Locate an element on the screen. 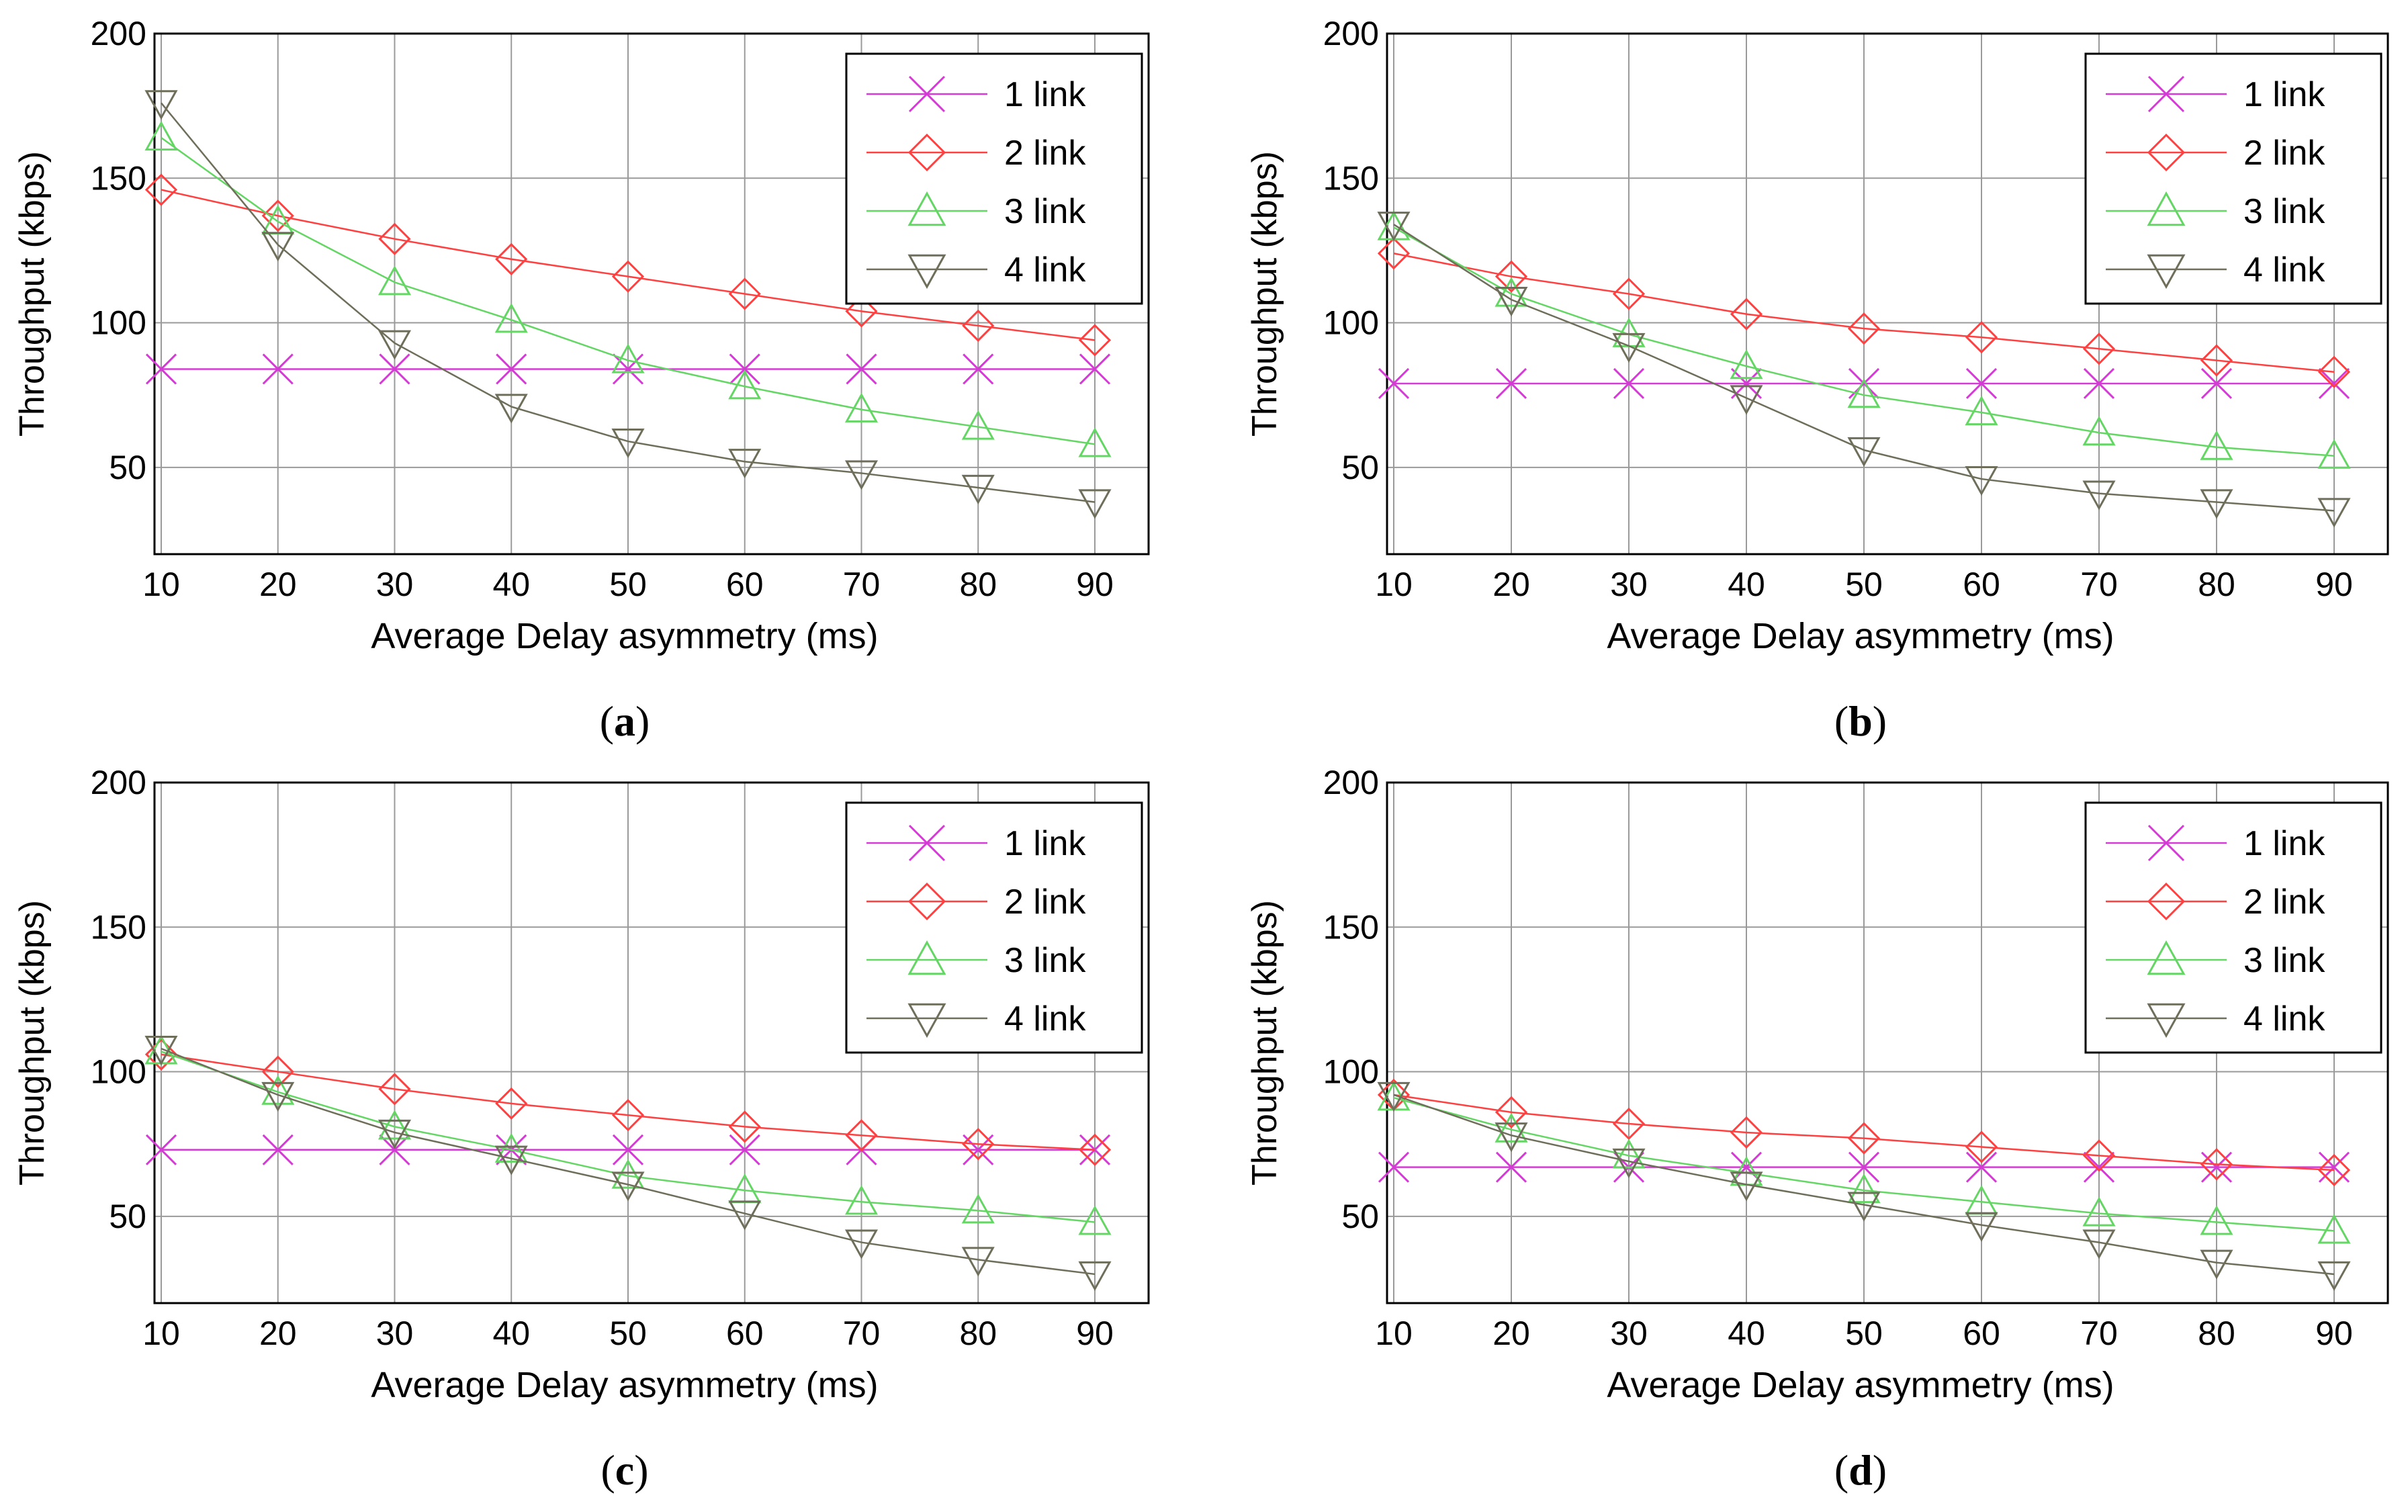 This screenshot has height=1512, width=2408. y-tick-label: 200 is located at coordinates (119, 33).